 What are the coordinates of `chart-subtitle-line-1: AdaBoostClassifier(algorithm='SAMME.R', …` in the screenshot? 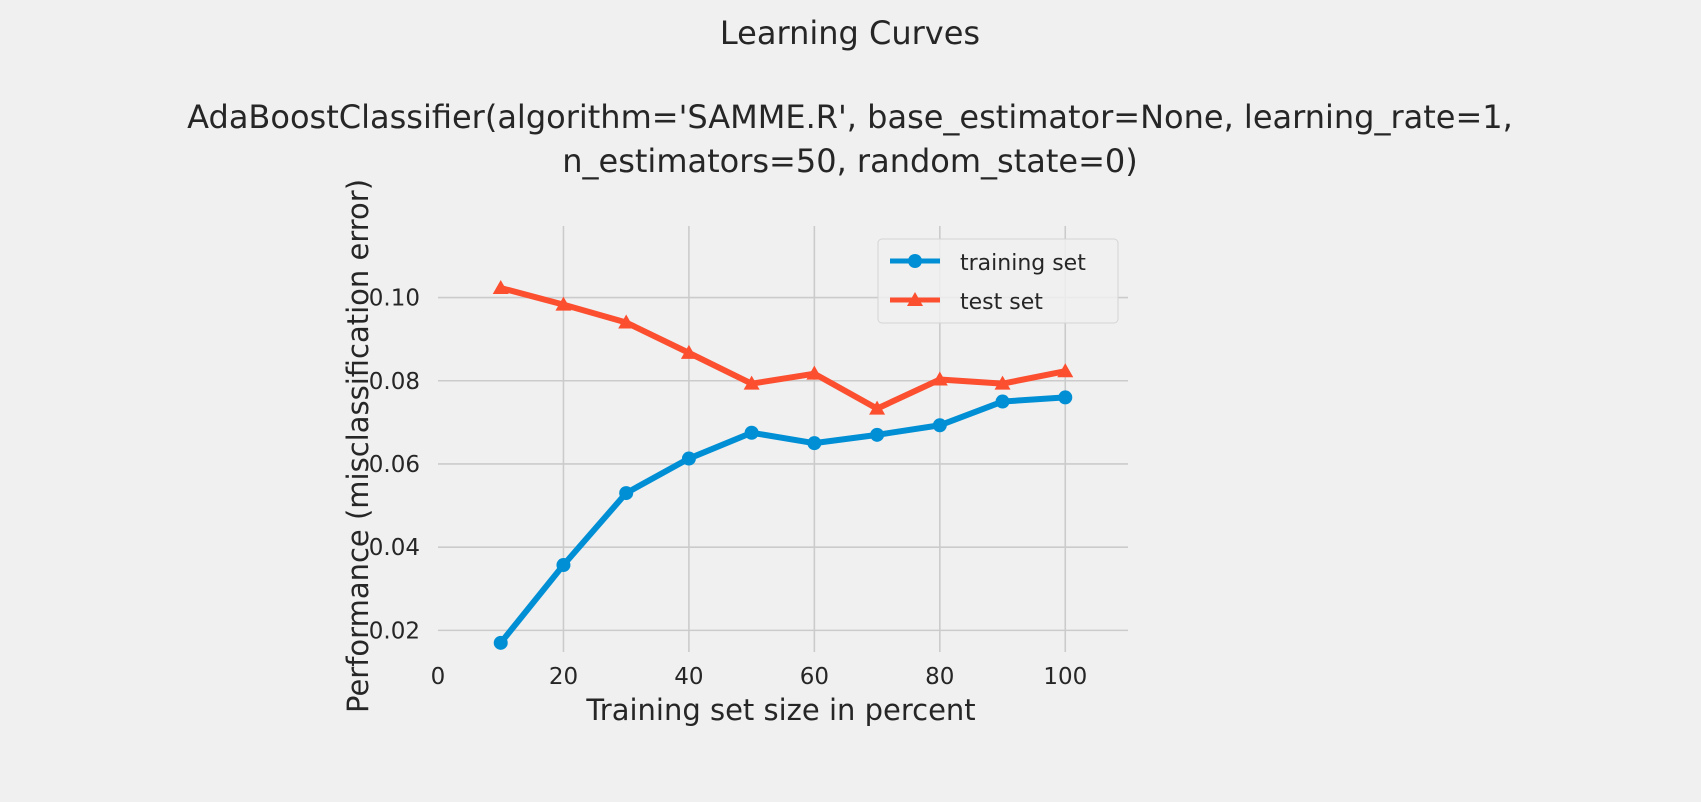 It's located at (850, 117).